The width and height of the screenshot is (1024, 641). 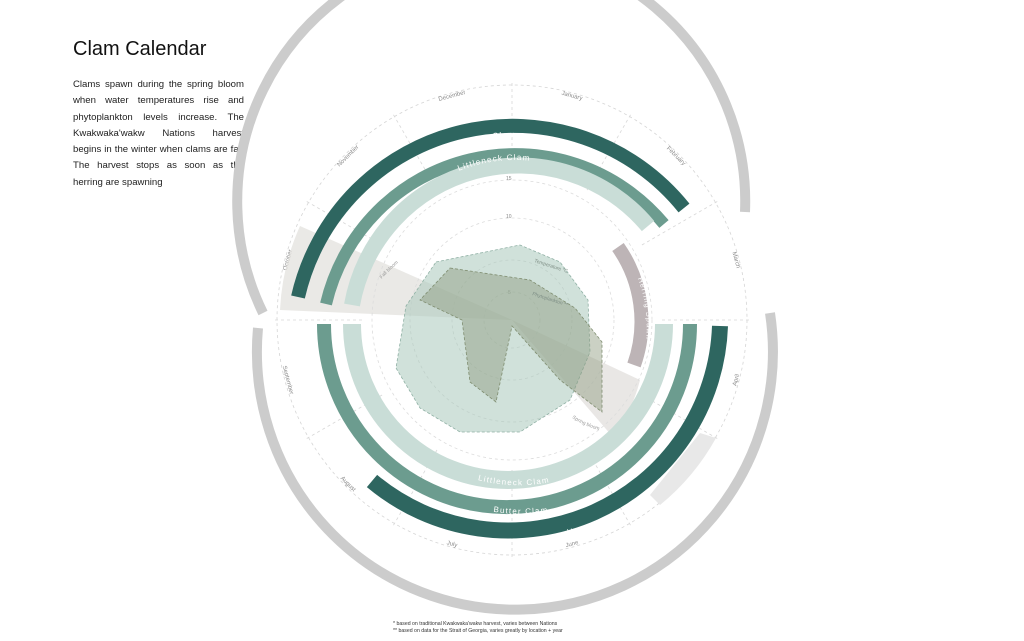 I want to click on butter-clam-band-lower, so click(x=507, y=418).